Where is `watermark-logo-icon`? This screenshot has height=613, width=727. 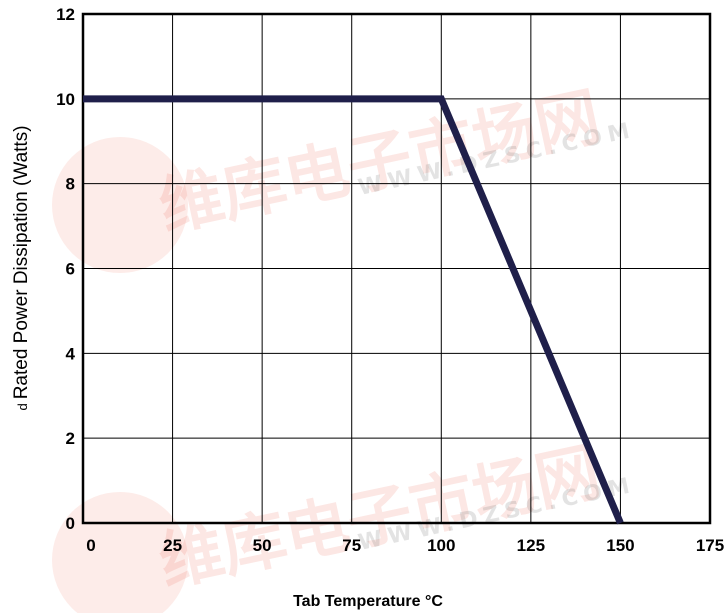 watermark-logo-icon is located at coordinates (120, 205).